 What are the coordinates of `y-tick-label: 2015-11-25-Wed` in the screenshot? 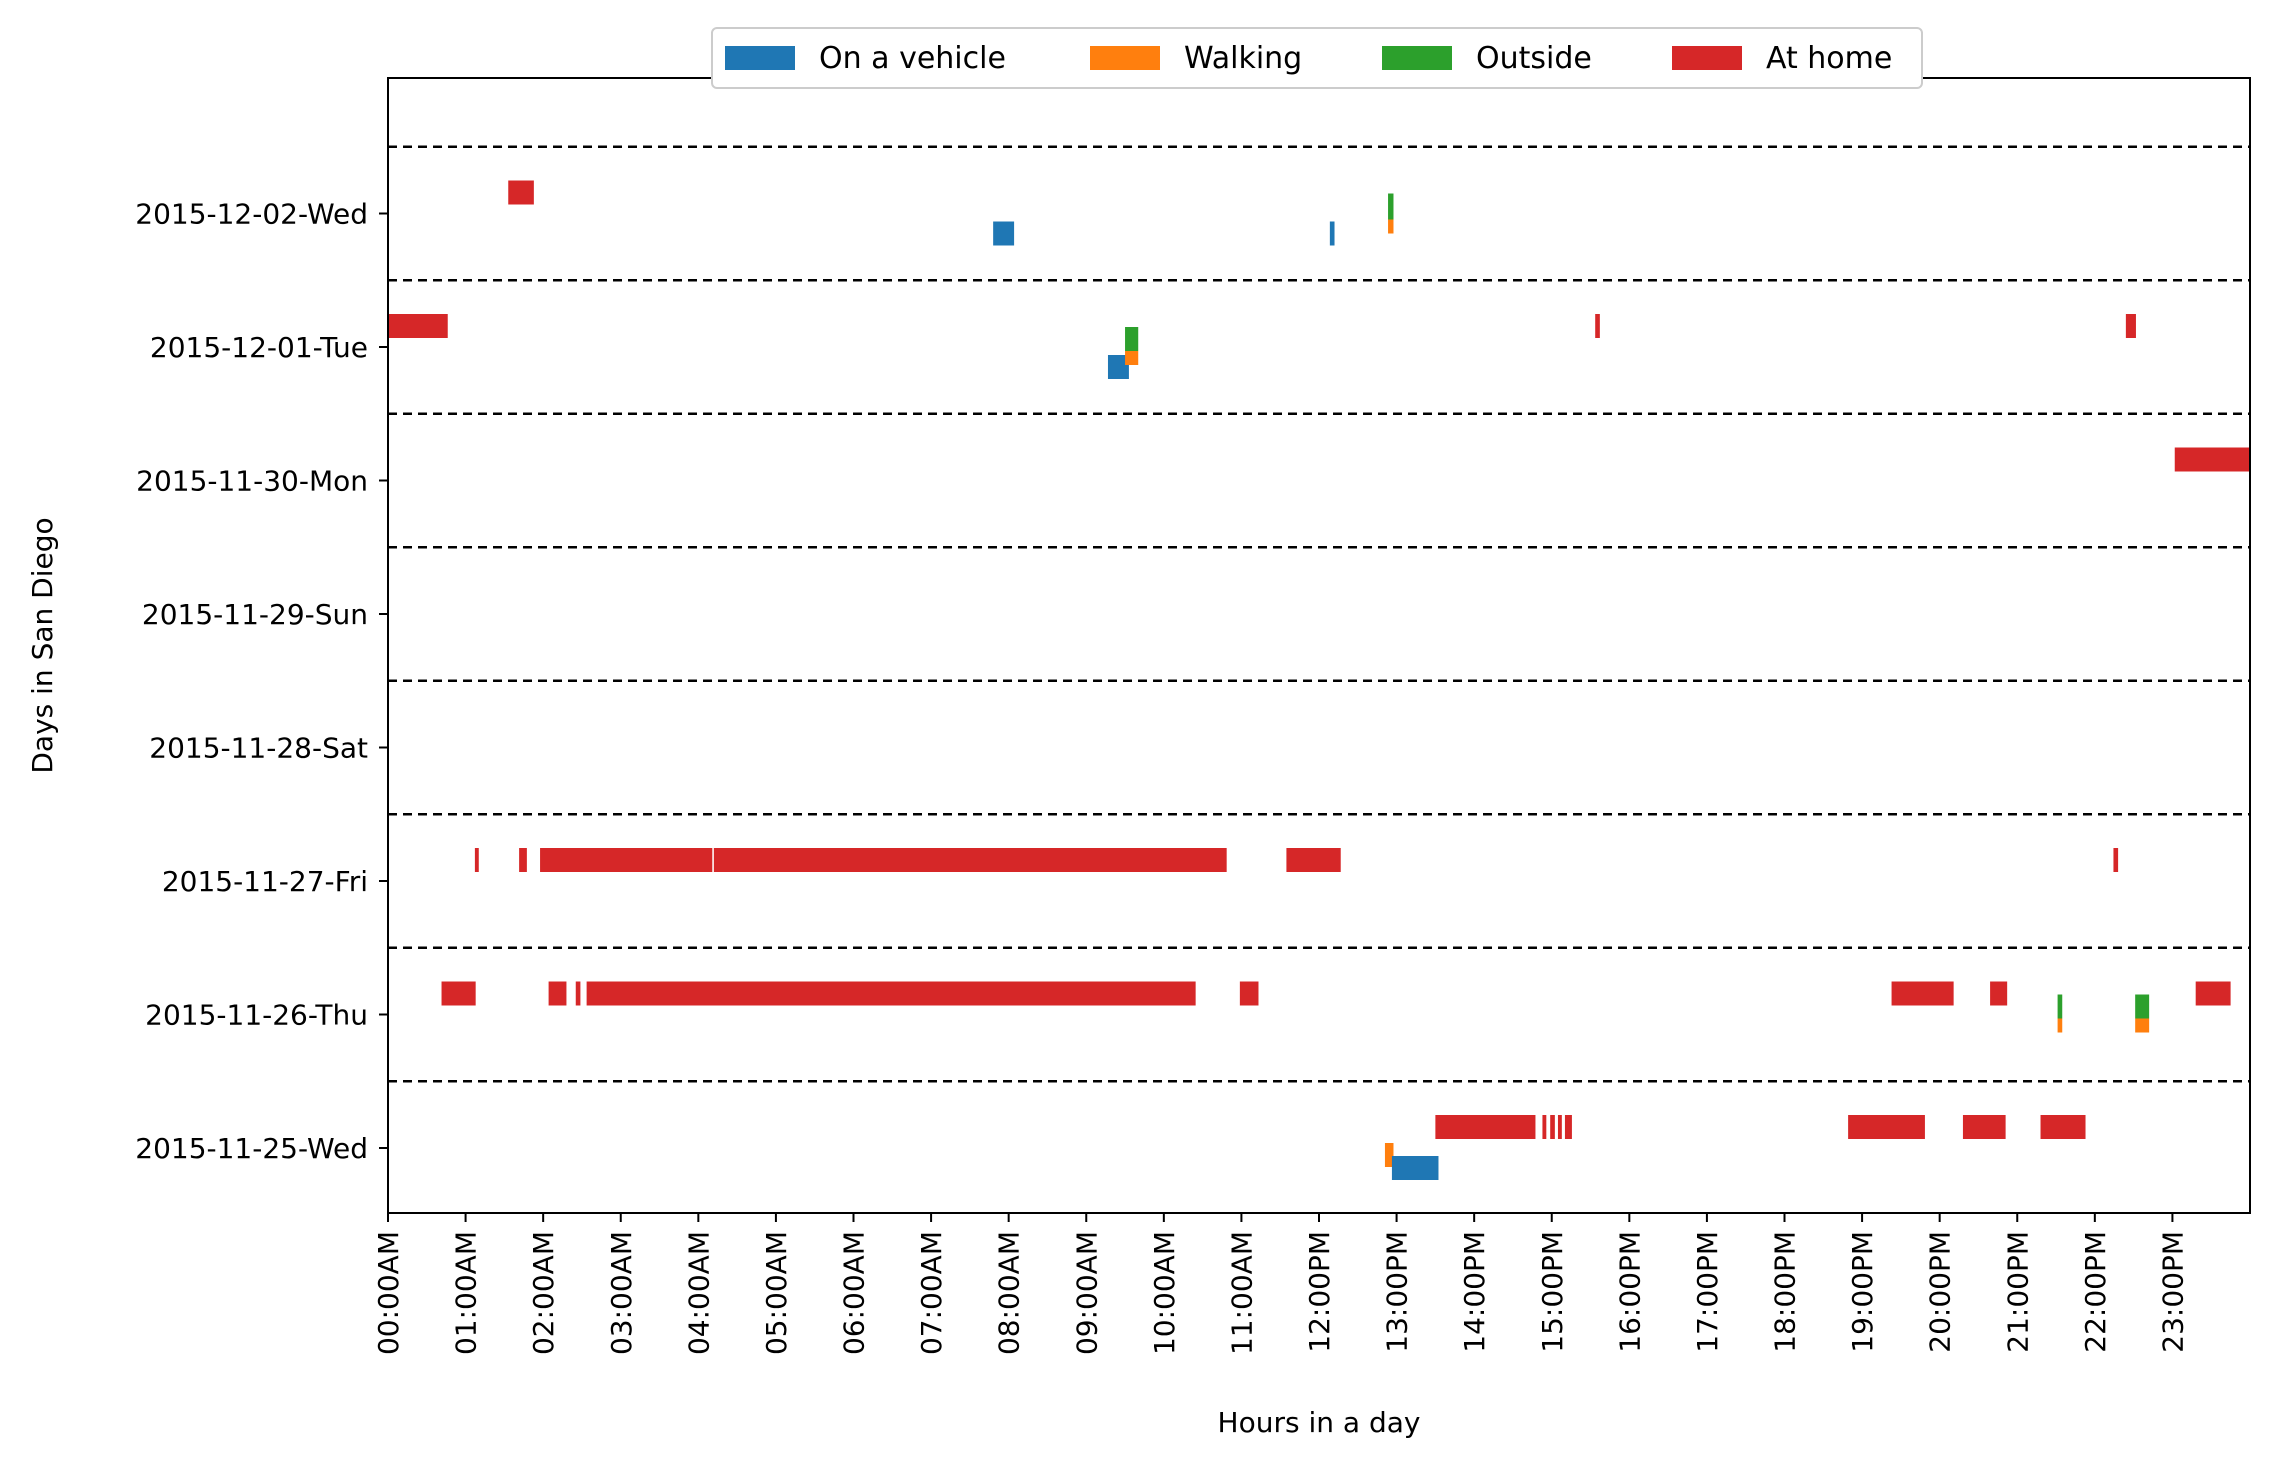 It's located at (251, 1148).